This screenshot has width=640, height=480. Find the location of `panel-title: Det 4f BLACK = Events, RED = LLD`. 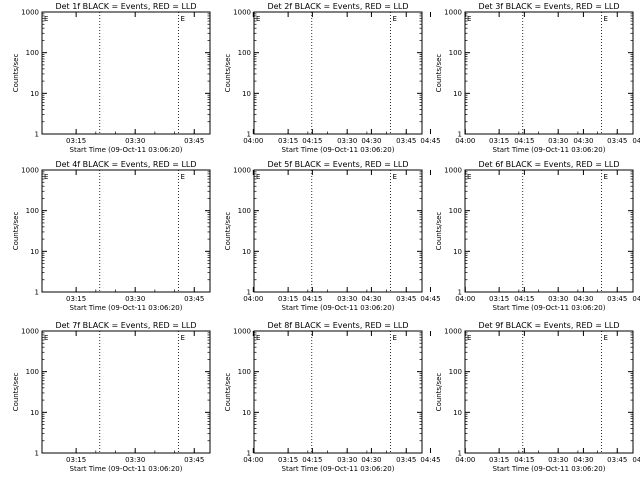

panel-title: Det 4f BLACK = Events, RED = LLD is located at coordinates (125, 164).